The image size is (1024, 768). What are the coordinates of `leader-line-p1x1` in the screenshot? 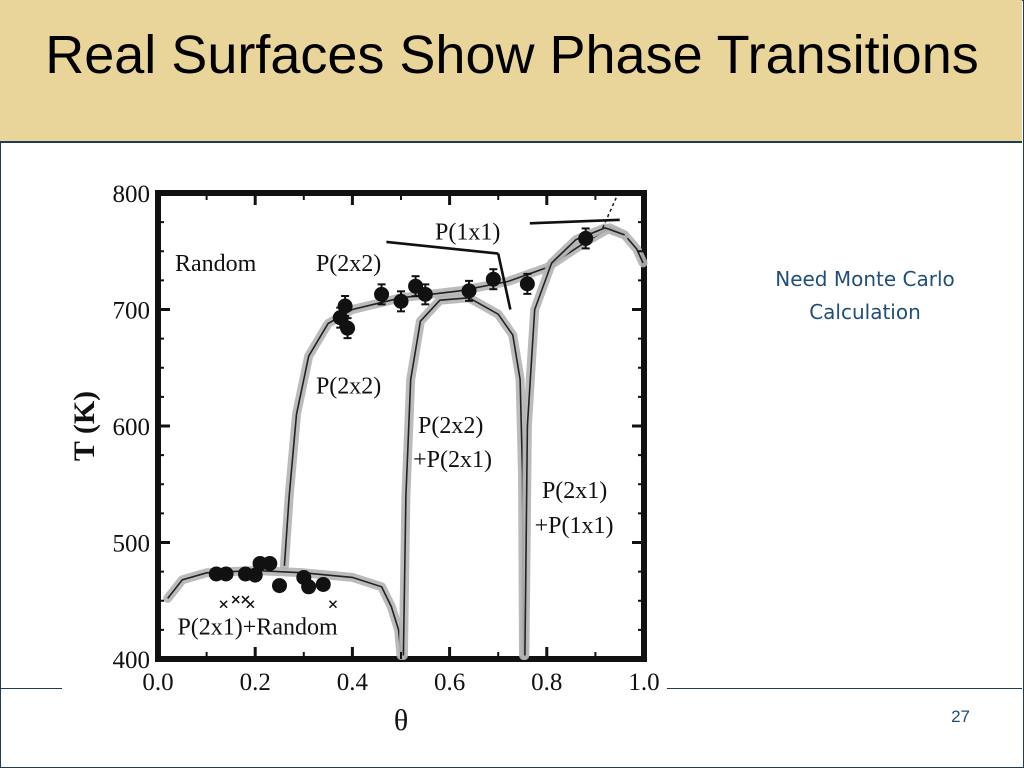 It's located at (574, 221).